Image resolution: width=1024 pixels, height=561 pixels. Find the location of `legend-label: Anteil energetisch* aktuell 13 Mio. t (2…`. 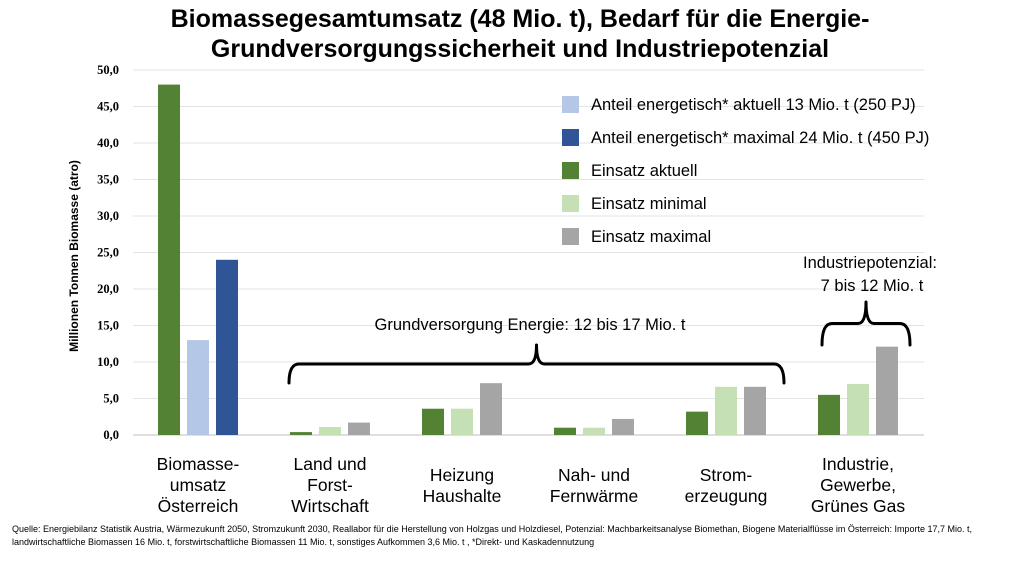

legend-label: Anteil energetisch* aktuell 13 Mio. t (2… is located at coordinates (753, 105).